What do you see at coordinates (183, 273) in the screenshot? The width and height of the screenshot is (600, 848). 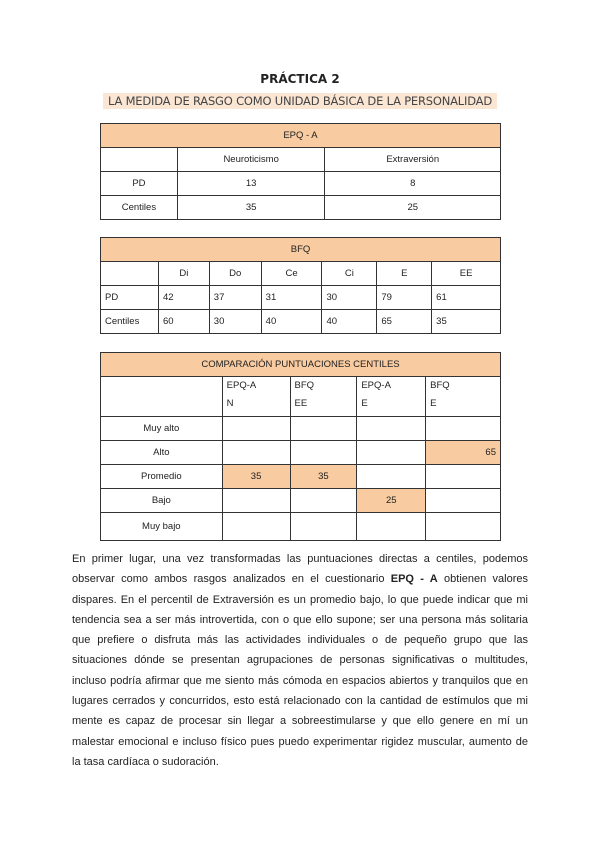 I see `column-header: Di` at bounding box center [183, 273].